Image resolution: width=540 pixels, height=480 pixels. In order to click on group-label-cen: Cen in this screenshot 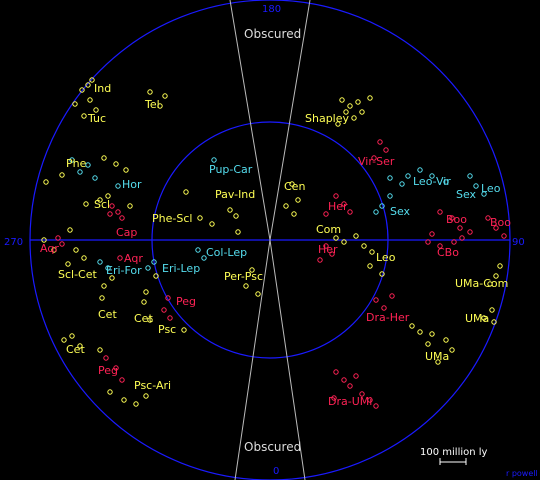, I will do `click(294, 186)`.